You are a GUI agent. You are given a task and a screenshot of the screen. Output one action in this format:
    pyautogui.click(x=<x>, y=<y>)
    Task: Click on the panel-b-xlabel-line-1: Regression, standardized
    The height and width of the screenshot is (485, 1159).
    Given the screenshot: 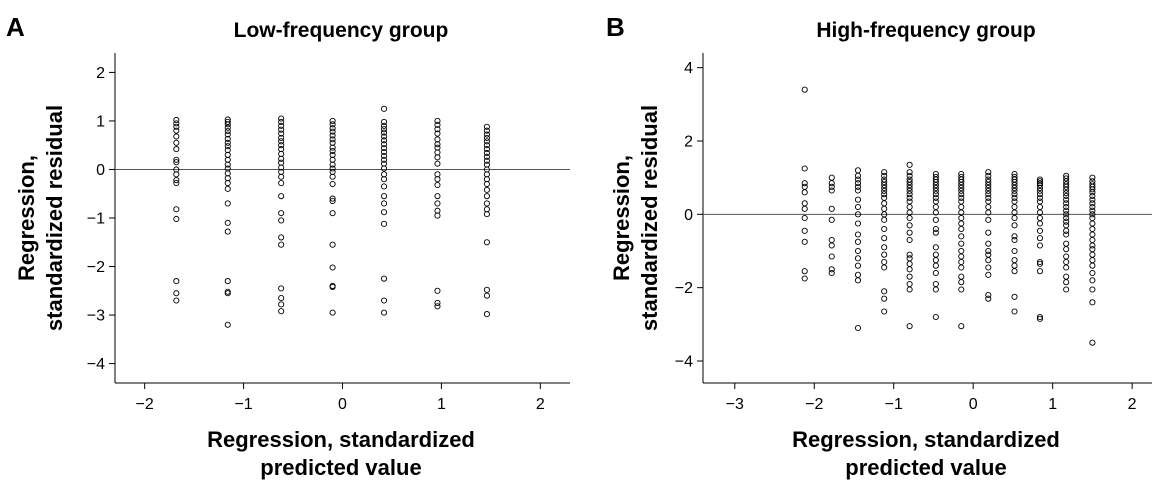 What is the action you would take?
    pyautogui.click(x=926, y=439)
    